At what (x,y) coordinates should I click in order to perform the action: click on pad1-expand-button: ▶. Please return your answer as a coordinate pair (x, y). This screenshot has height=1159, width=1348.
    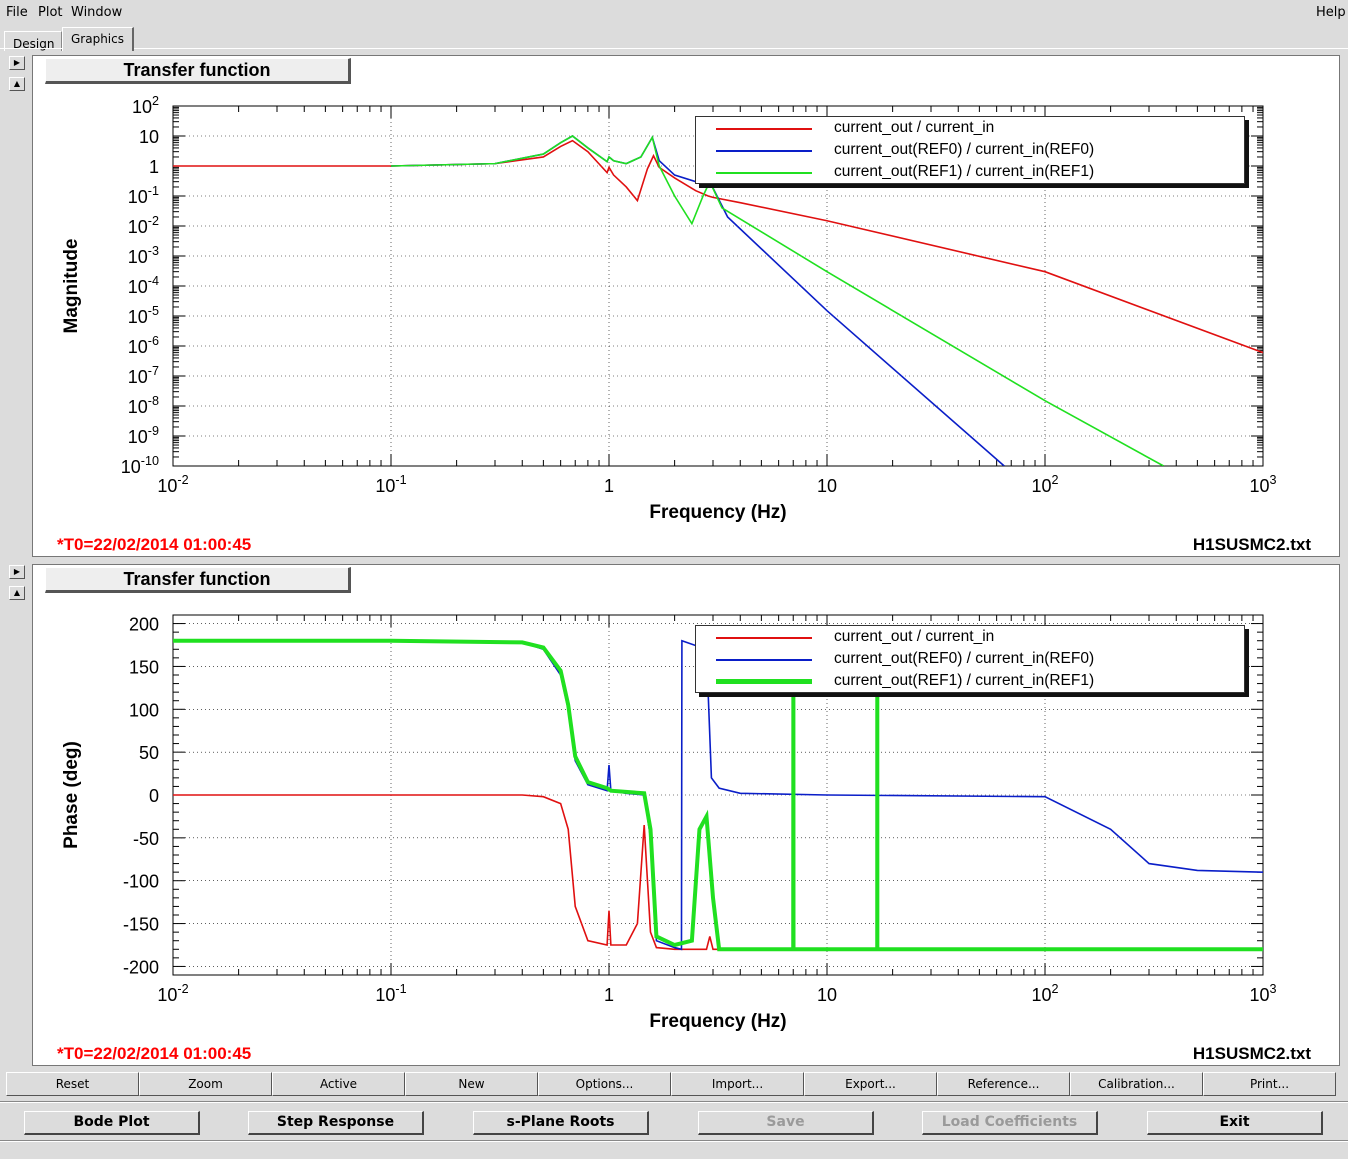
    Looking at the image, I should click on (17, 63).